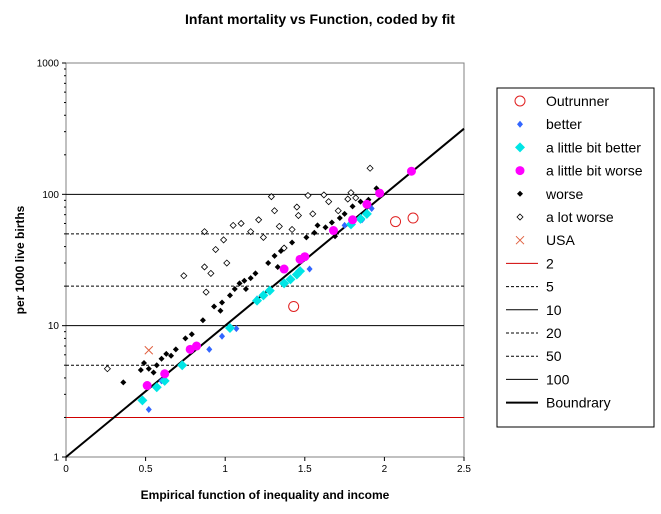  What do you see at coordinates (149, 350) in the screenshot?
I see `point-usa` at bounding box center [149, 350].